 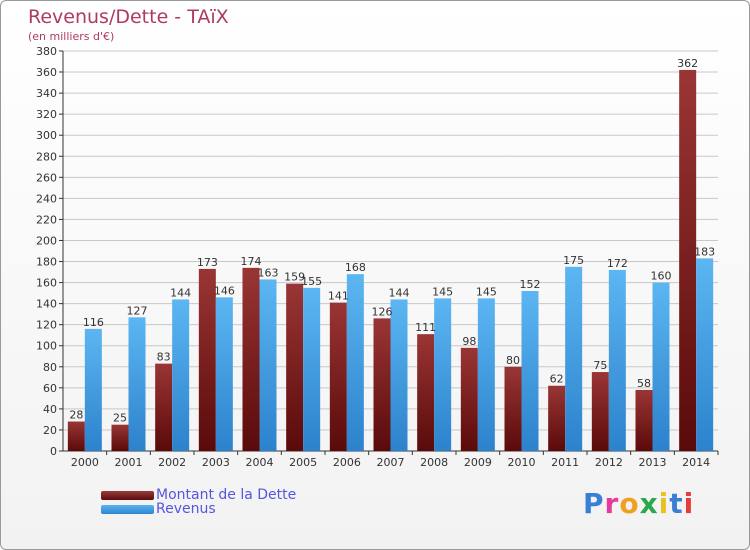 I want to click on bar-revenue-2014, so click(x=705, y=354).